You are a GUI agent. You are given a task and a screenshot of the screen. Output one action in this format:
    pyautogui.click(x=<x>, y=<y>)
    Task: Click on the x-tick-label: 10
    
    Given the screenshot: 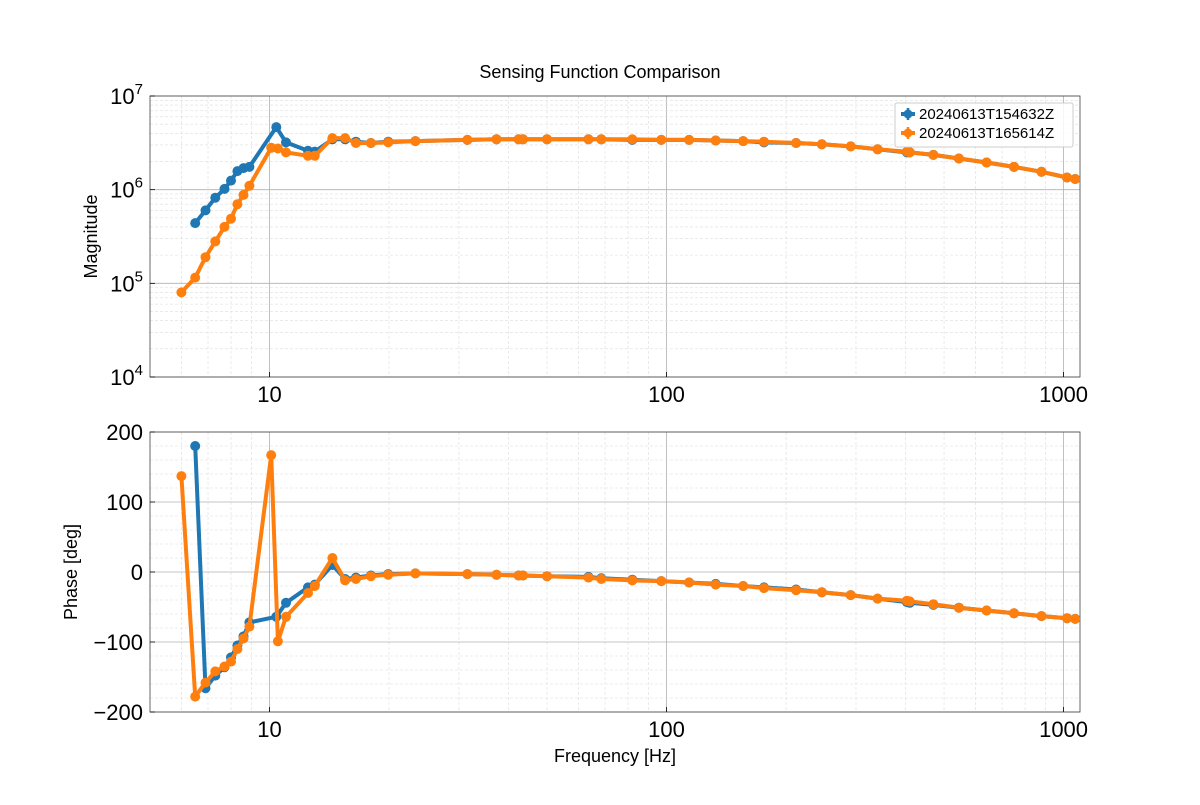 What is the action you would take?
    pyautogui.click(x=269, y=394)
    